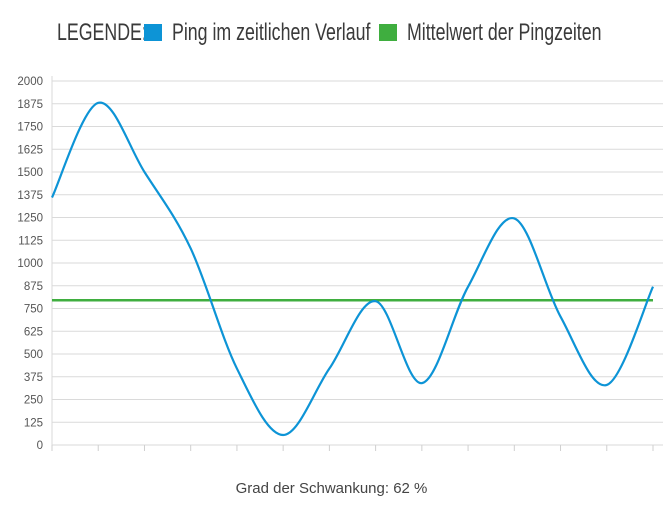  What do you see at coordinates (30, 82) in the screenshot?
I see `y-tick-label: 2000` at bounding box center [30, 82].